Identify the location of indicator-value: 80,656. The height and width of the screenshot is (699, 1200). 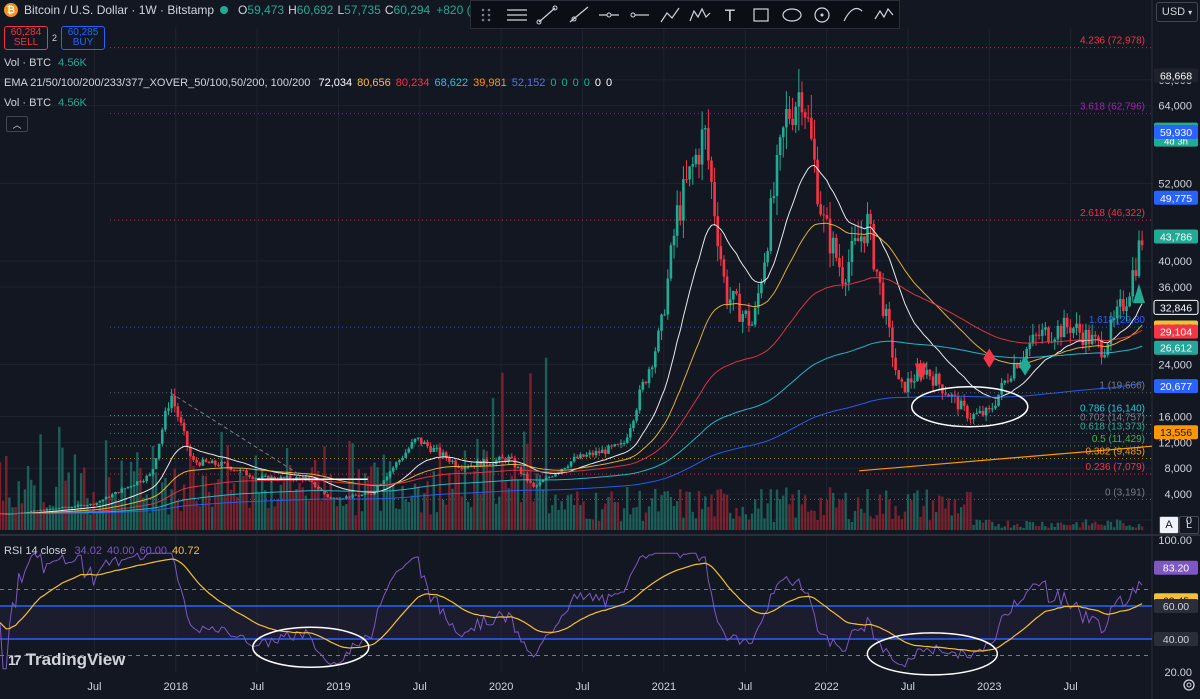
(374, 83).